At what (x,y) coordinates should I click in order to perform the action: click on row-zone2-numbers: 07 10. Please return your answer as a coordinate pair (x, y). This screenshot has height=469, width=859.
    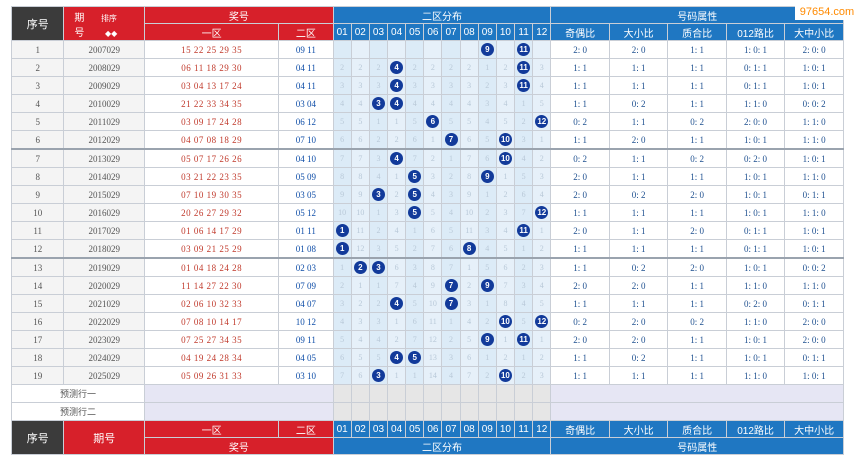
    Looking at the image, I should click on (306, 140).